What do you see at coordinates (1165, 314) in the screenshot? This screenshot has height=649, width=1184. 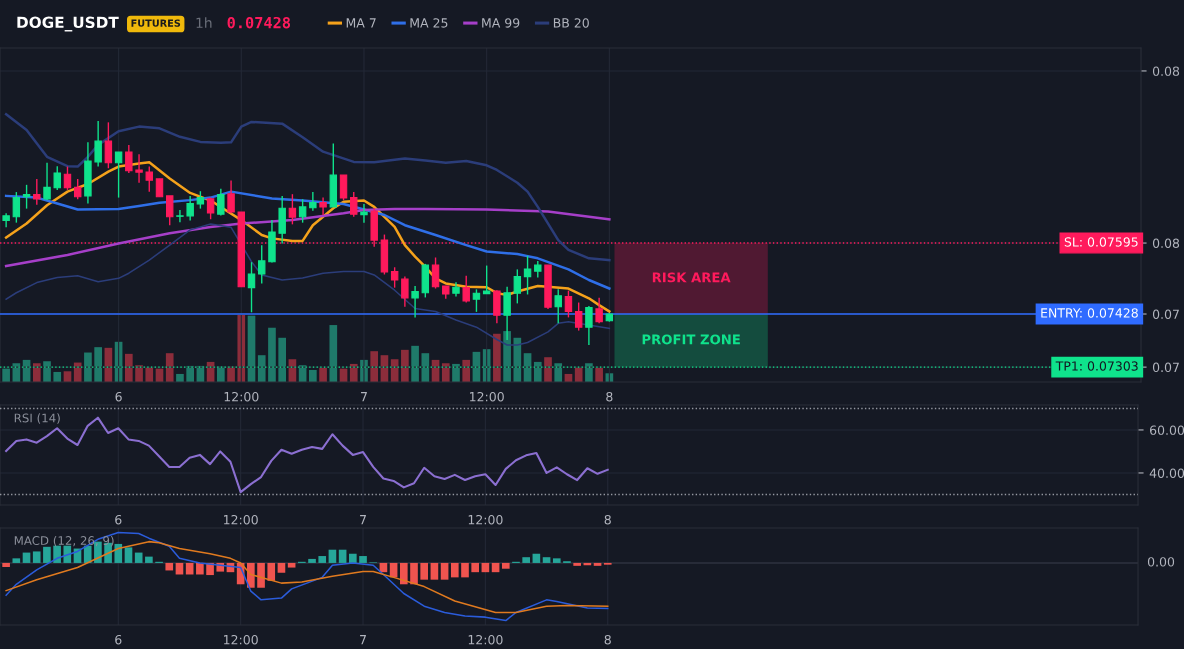 I see `y-tick-label: 0.07` at bounding box center [1165, 314].